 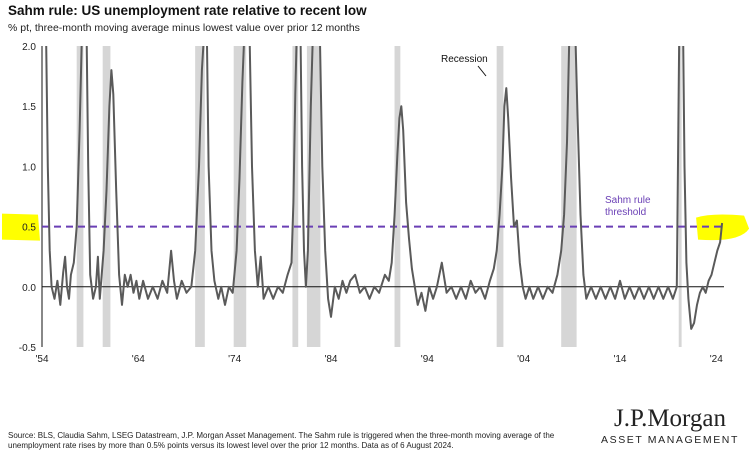 What do you see at coordinates (29, 167) in the screenshot?
I see `y-tick-label: 1.0` at bounding box center [29, 167].